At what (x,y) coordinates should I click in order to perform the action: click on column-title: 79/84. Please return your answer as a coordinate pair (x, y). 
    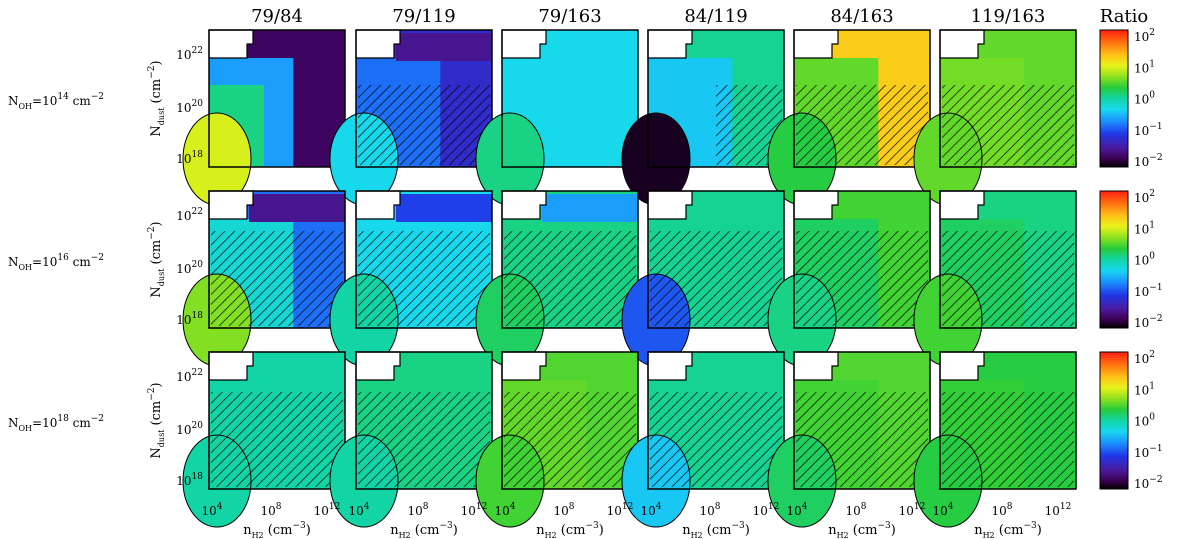
    Looking at the image, I should click on (277, 16).